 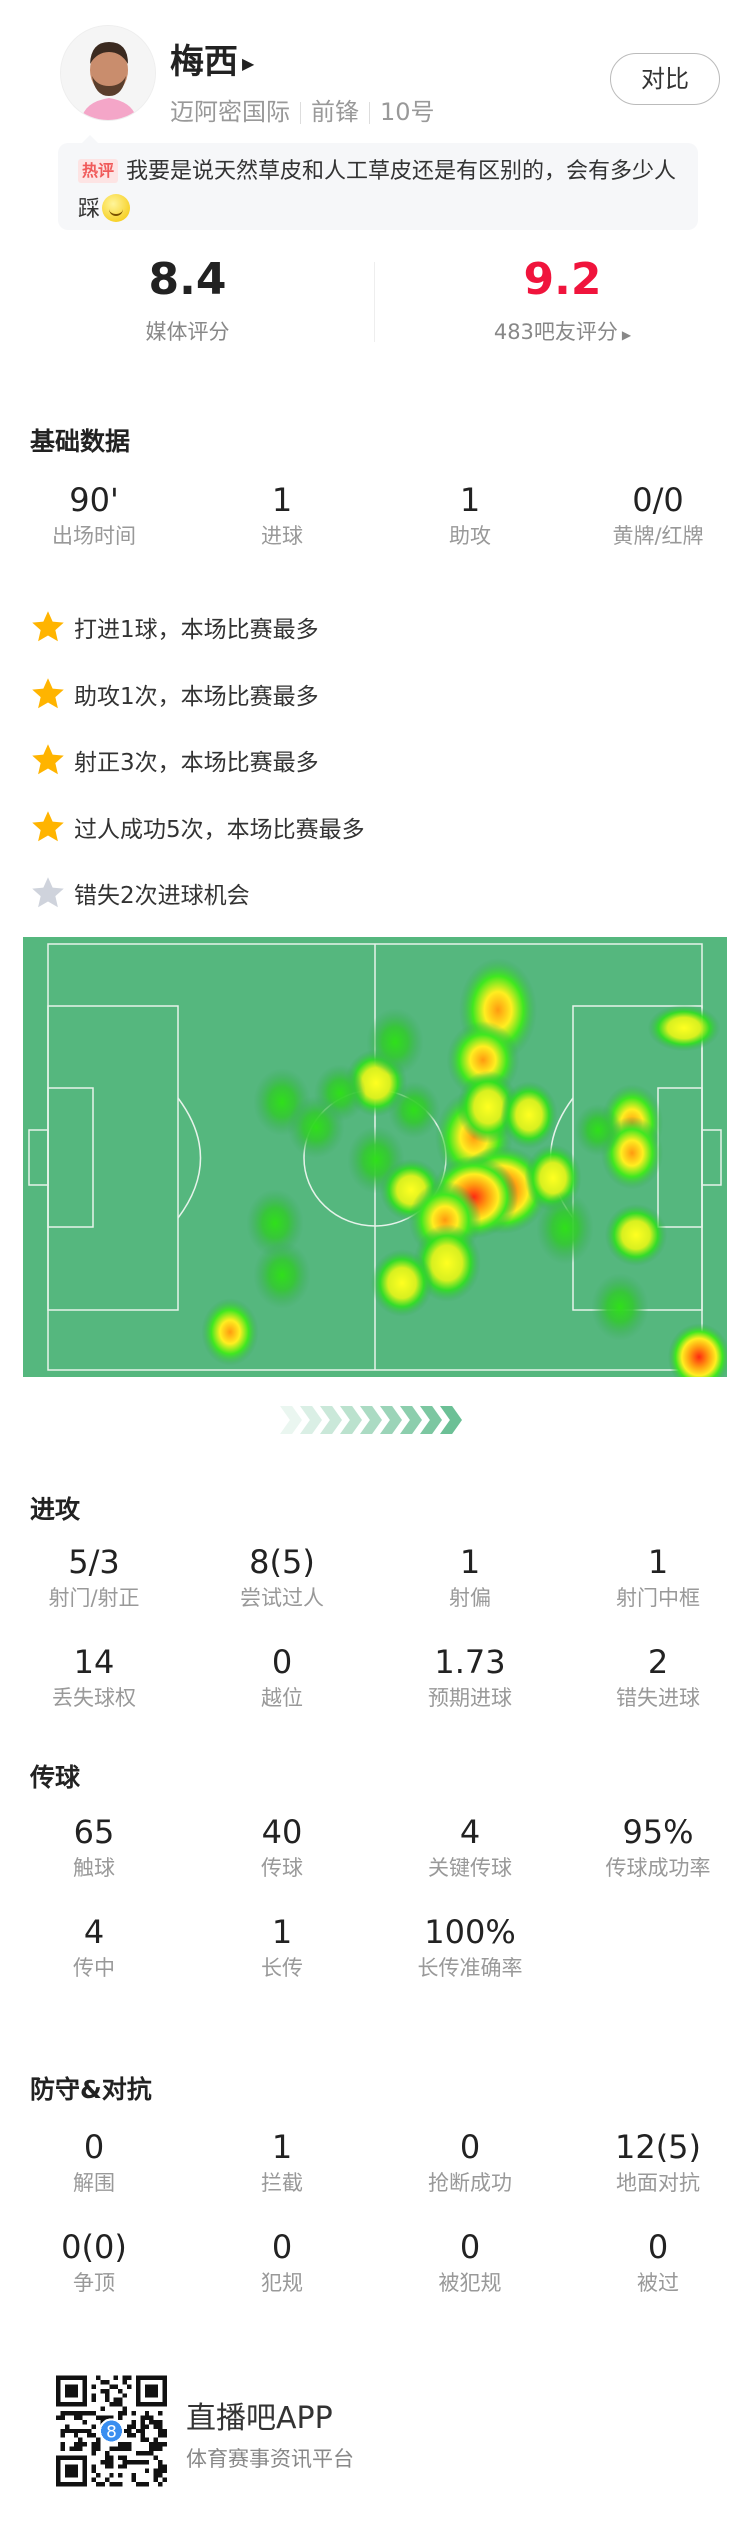 What do you see at coordinates (470, 2262) in the screenshot?
I see `stat-defense-6: 0 被犯规` at bounding box center [470, 2262].